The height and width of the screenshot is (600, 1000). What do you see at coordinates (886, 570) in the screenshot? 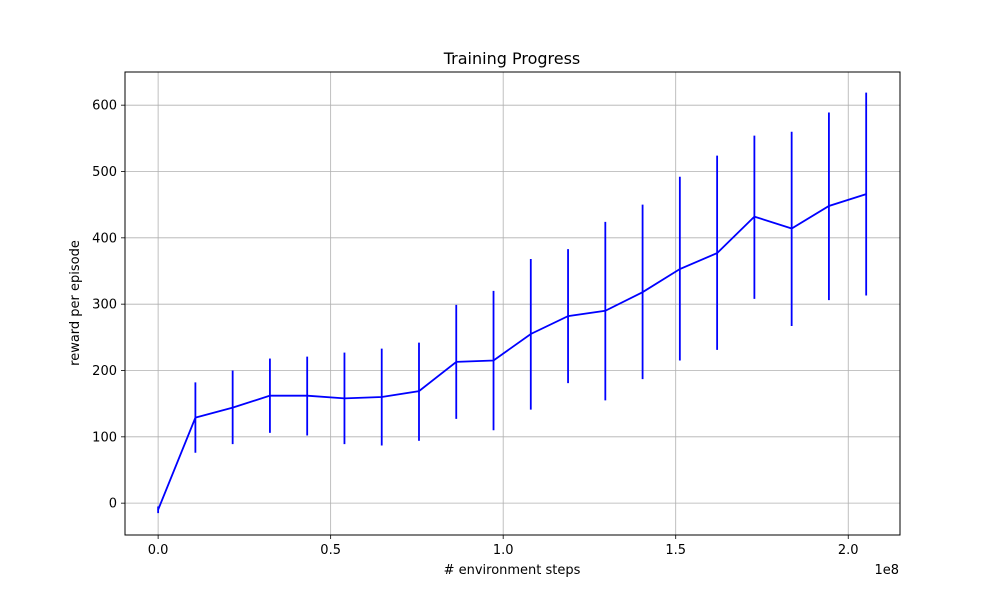
I see `x-axis-multiplier: 1e8` at bounding box center [886, 570].